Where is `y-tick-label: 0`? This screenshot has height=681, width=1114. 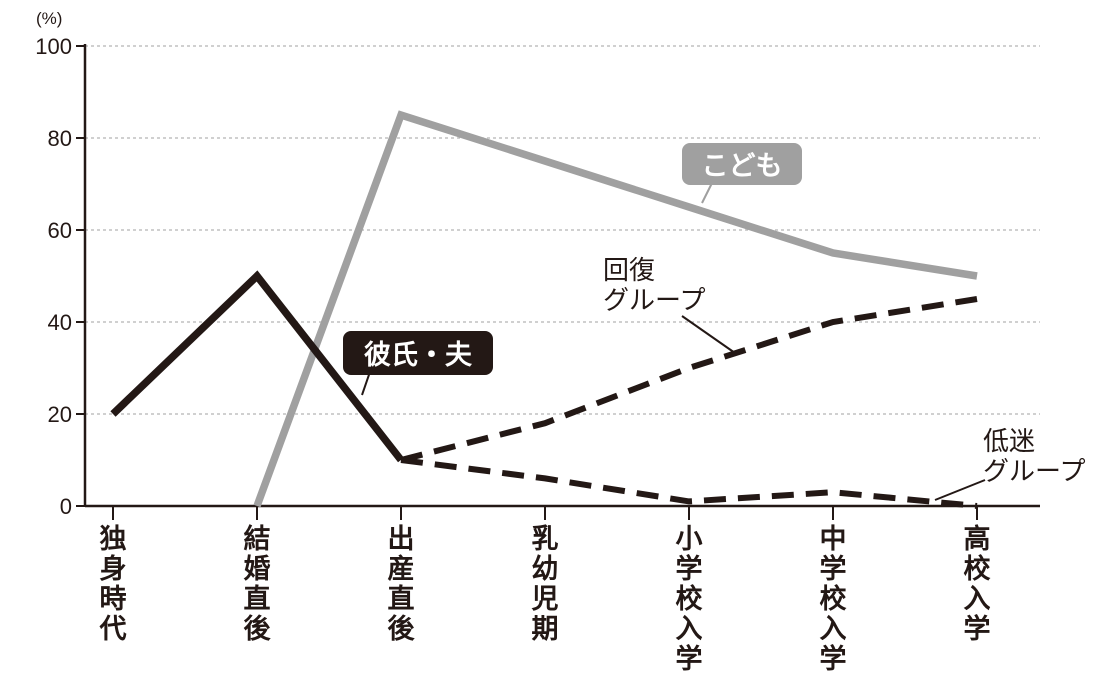
y-tick-label: 0 is located at coordinates (66, 506).